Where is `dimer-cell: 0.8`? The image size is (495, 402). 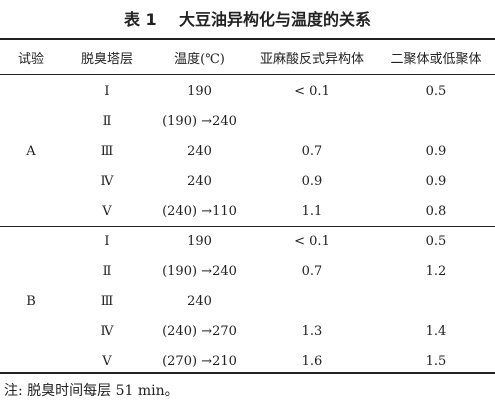
dimer-cell: 0.8 is located at coordinates (436, 211).